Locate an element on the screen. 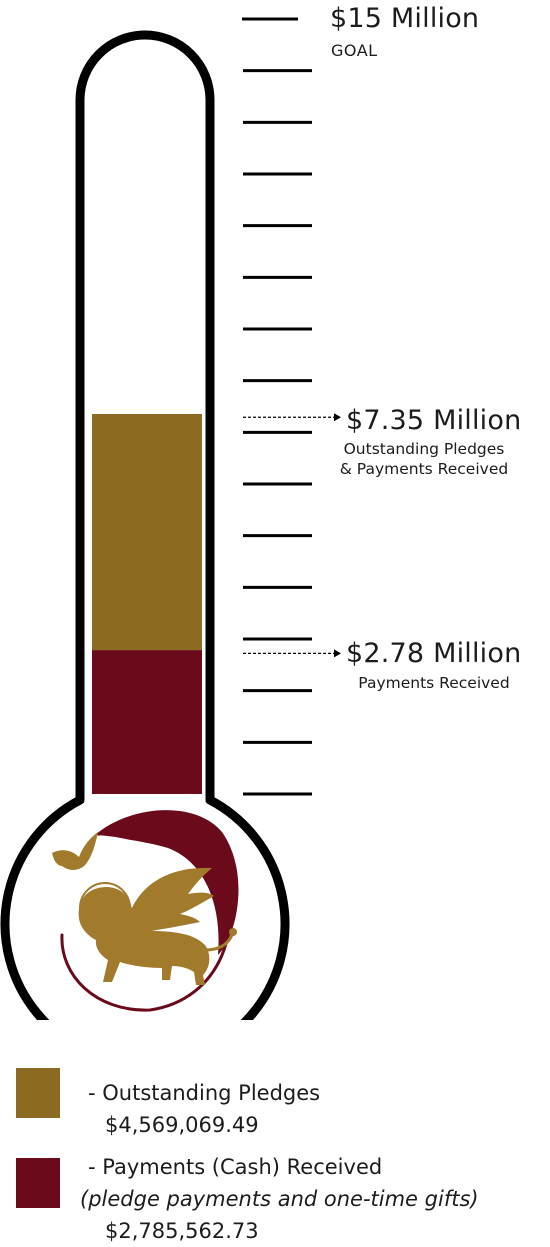 This screenshot has width=550, height=1247. marker-caption-payments-line1: Payments Received is located at coordinates (434, 683).